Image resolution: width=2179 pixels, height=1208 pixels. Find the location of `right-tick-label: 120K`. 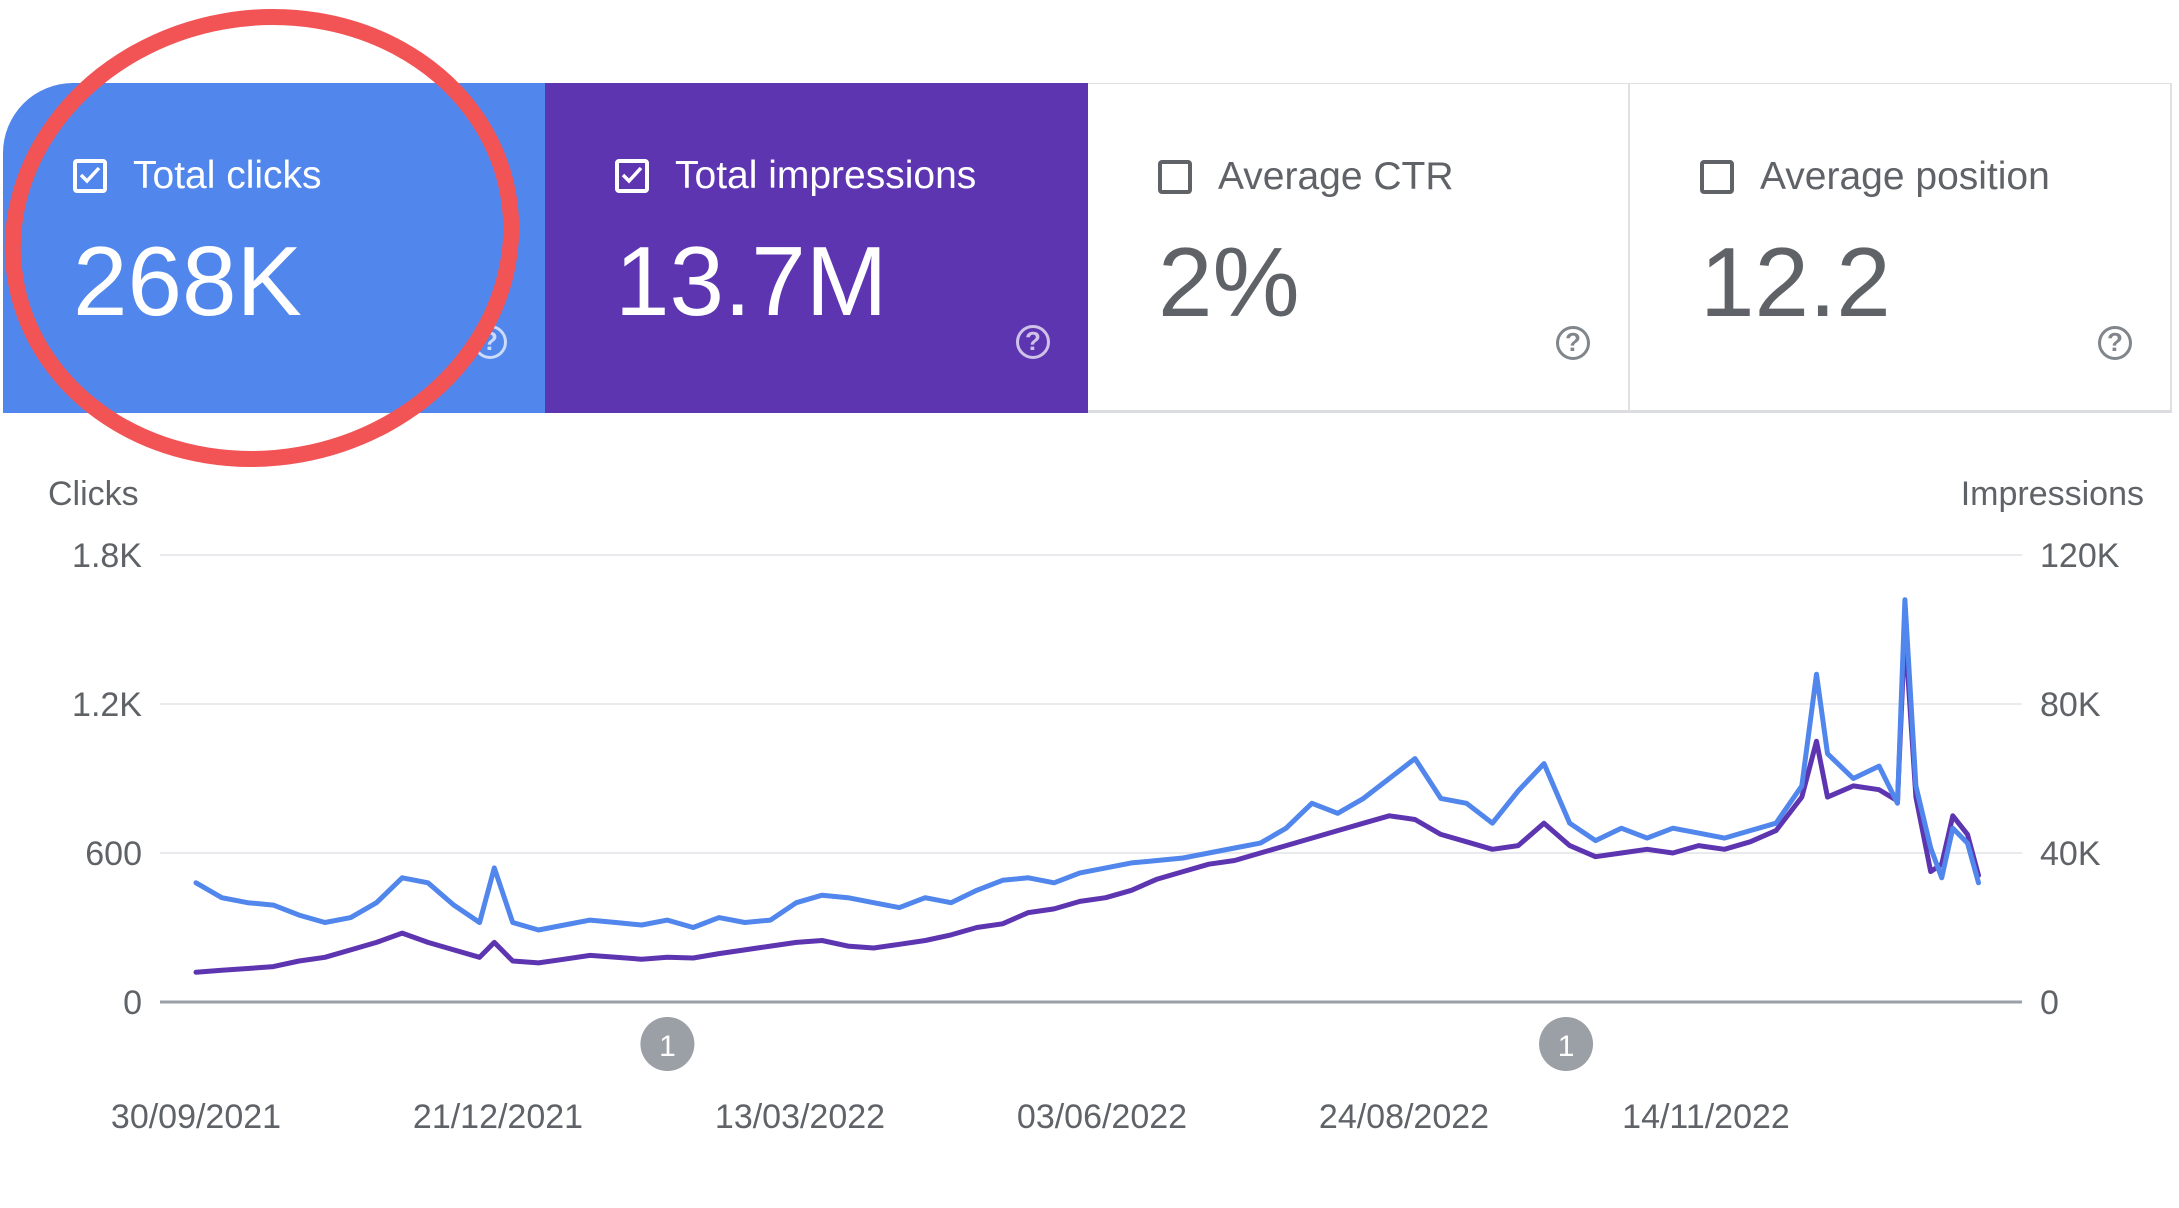

right-tick-label: 120K is located at coordinates (2080, 556).